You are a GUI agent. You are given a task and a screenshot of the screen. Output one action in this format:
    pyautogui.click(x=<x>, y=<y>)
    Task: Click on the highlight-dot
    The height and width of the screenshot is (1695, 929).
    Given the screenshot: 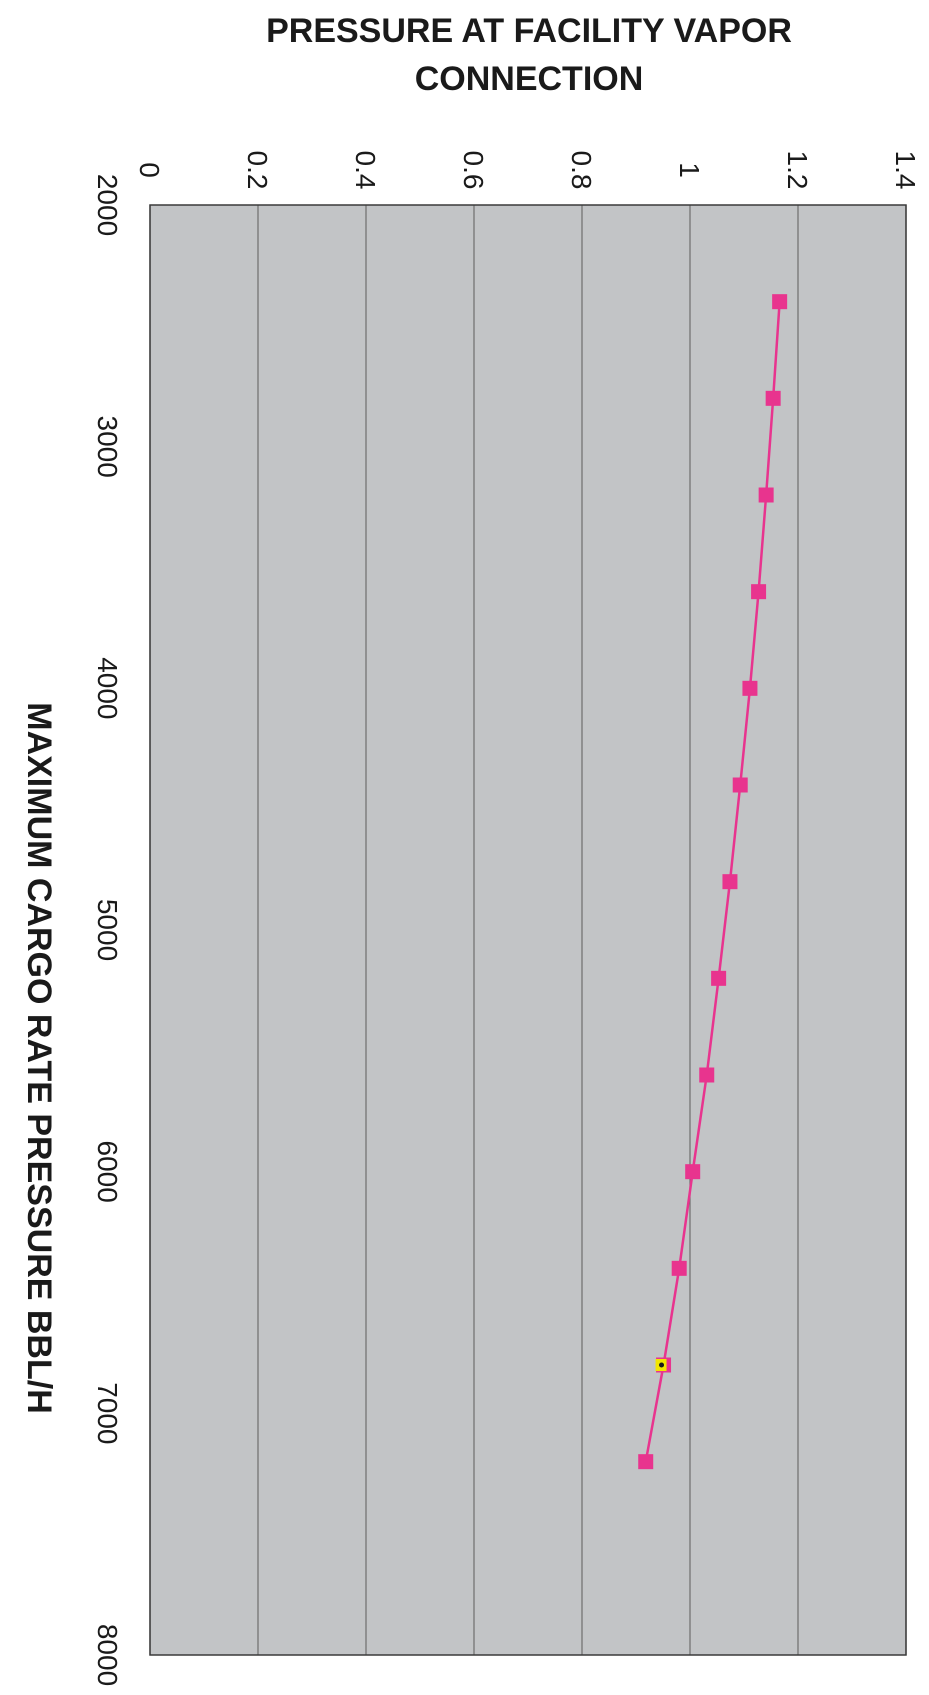 What is the action you would take?
    pyautogui.click(x=662, y=1365)
    